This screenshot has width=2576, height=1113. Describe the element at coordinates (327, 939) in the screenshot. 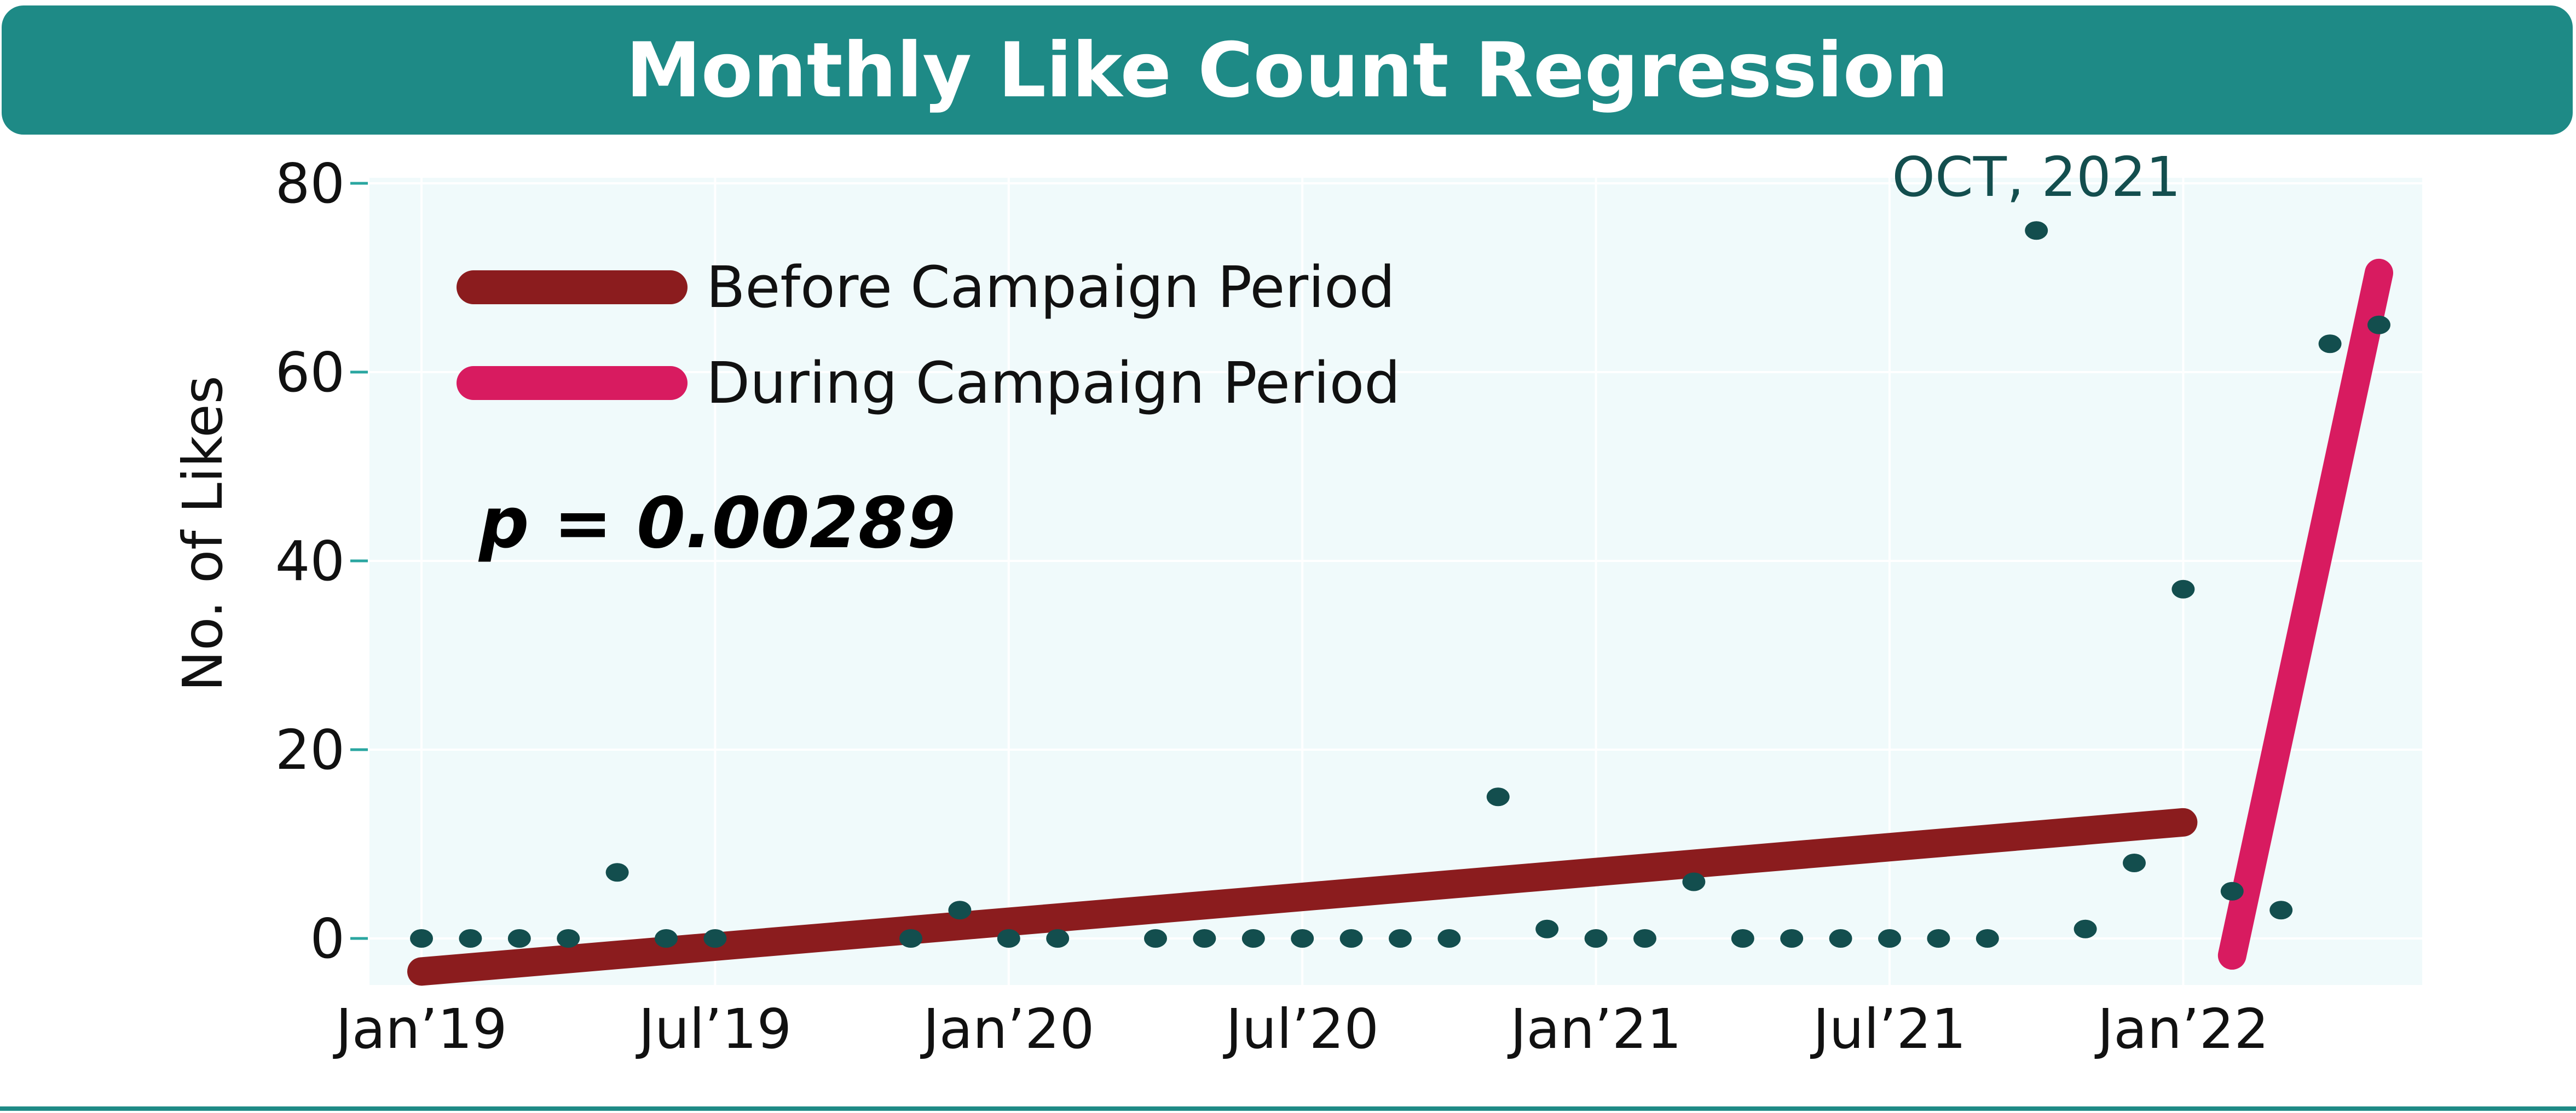

I see `y-tick-label: 0` at that location.